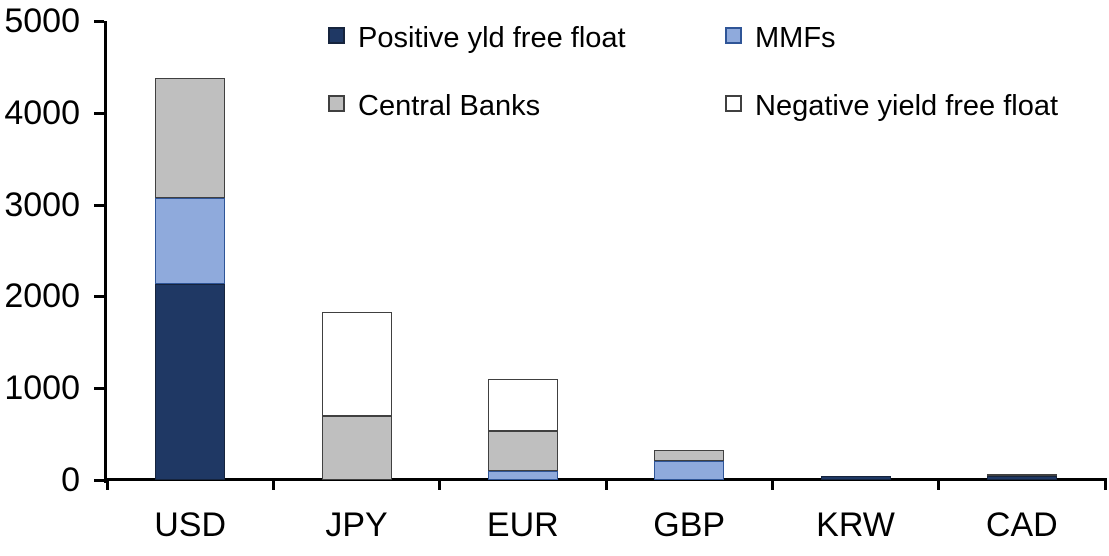  I want to click on legend-label-positive-yld-free-float: Positive yld free float, so click(492, 38).